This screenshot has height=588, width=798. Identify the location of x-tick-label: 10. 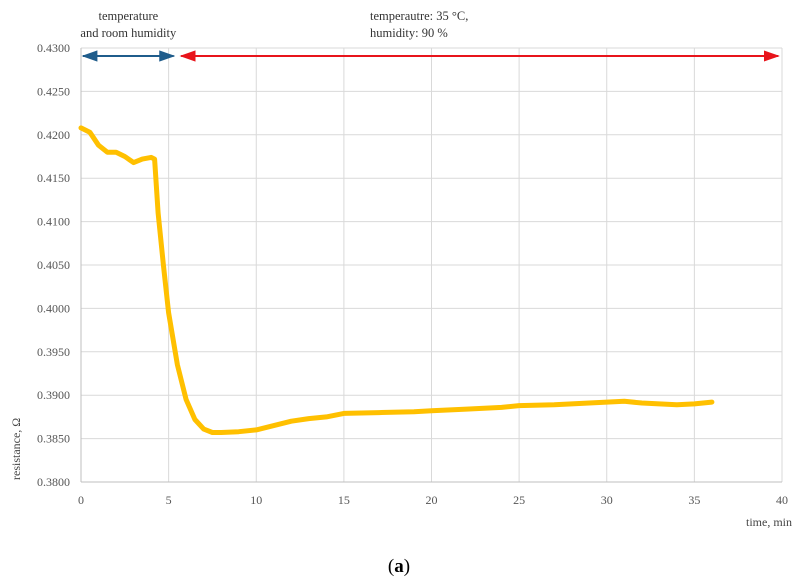
(256, 500).